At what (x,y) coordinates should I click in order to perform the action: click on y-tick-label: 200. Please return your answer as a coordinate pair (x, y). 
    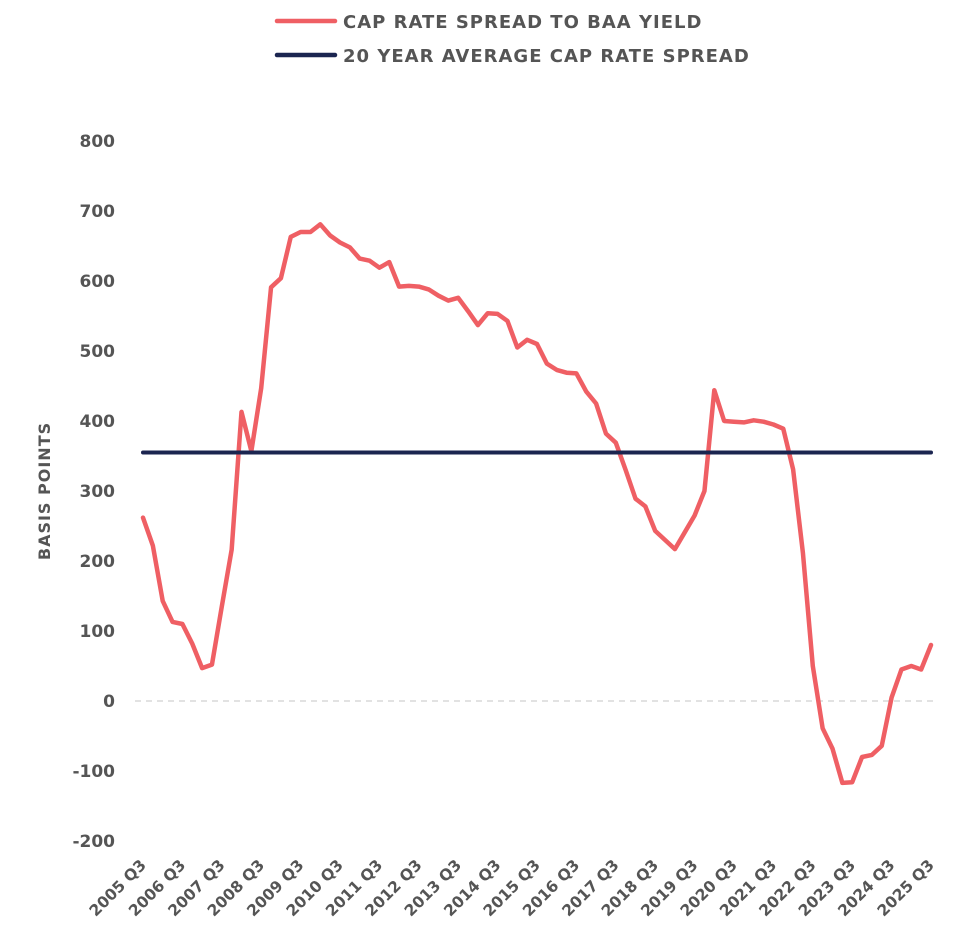
    Looking at the image, I should click on (98, 562).